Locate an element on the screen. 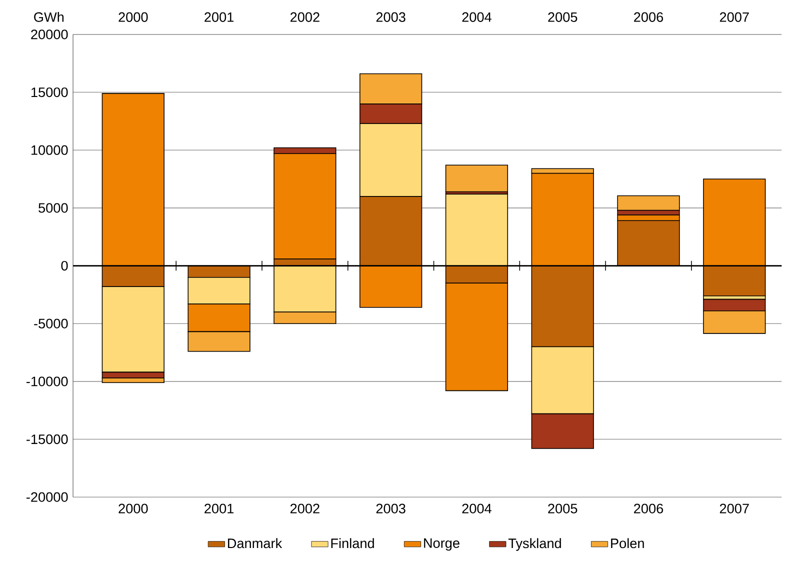 The height and width of the screenshot is (583, 789). category-label: 2004 is located at coordinates (477, 17).